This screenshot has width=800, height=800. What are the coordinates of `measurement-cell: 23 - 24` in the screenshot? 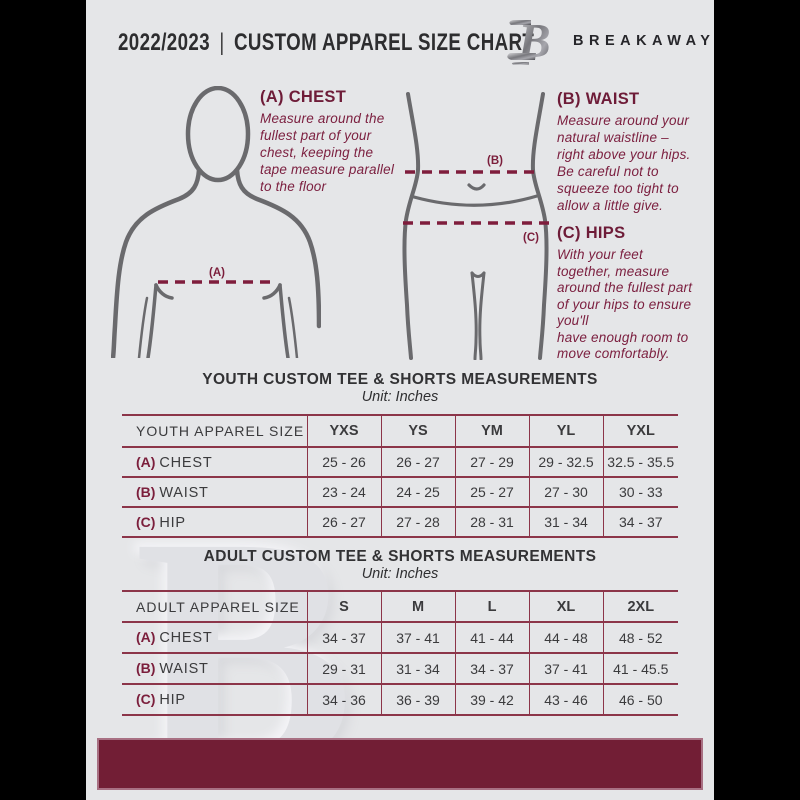 It's located at (343, 492).